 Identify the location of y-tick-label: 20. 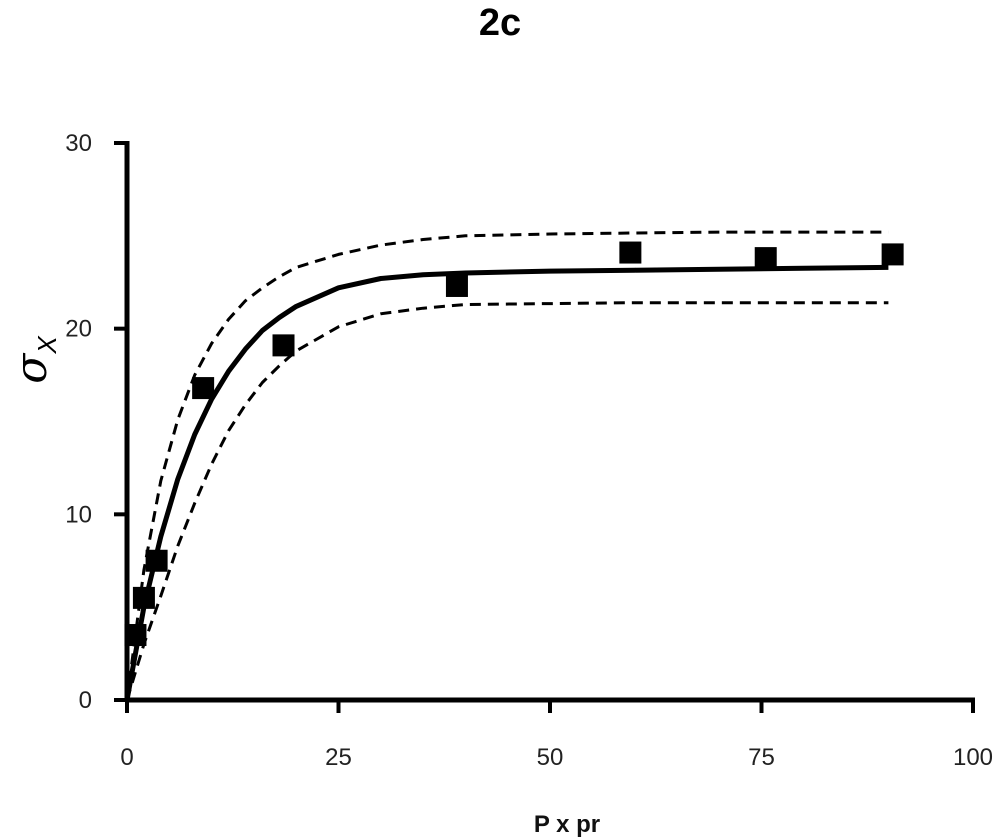
(78, 329).